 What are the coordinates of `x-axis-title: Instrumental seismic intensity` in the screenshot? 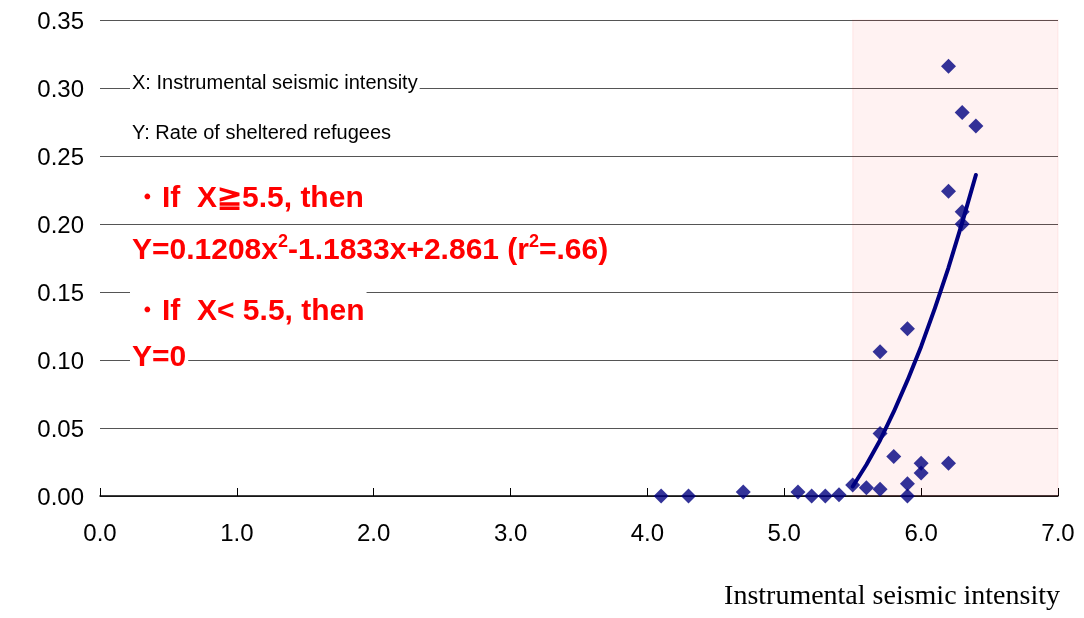 It's located at (892, 594).